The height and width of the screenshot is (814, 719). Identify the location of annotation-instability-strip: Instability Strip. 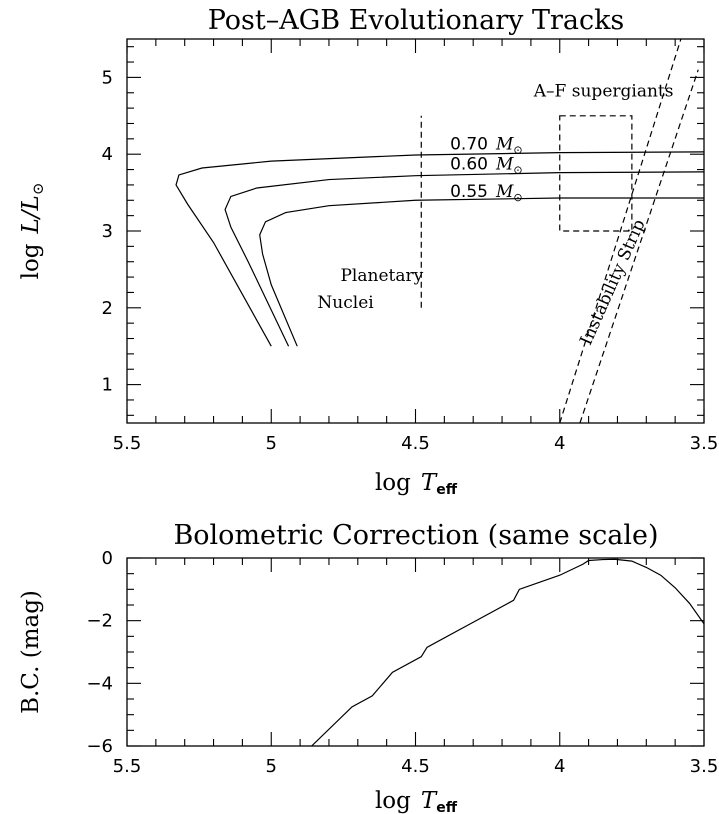
(612, 282).